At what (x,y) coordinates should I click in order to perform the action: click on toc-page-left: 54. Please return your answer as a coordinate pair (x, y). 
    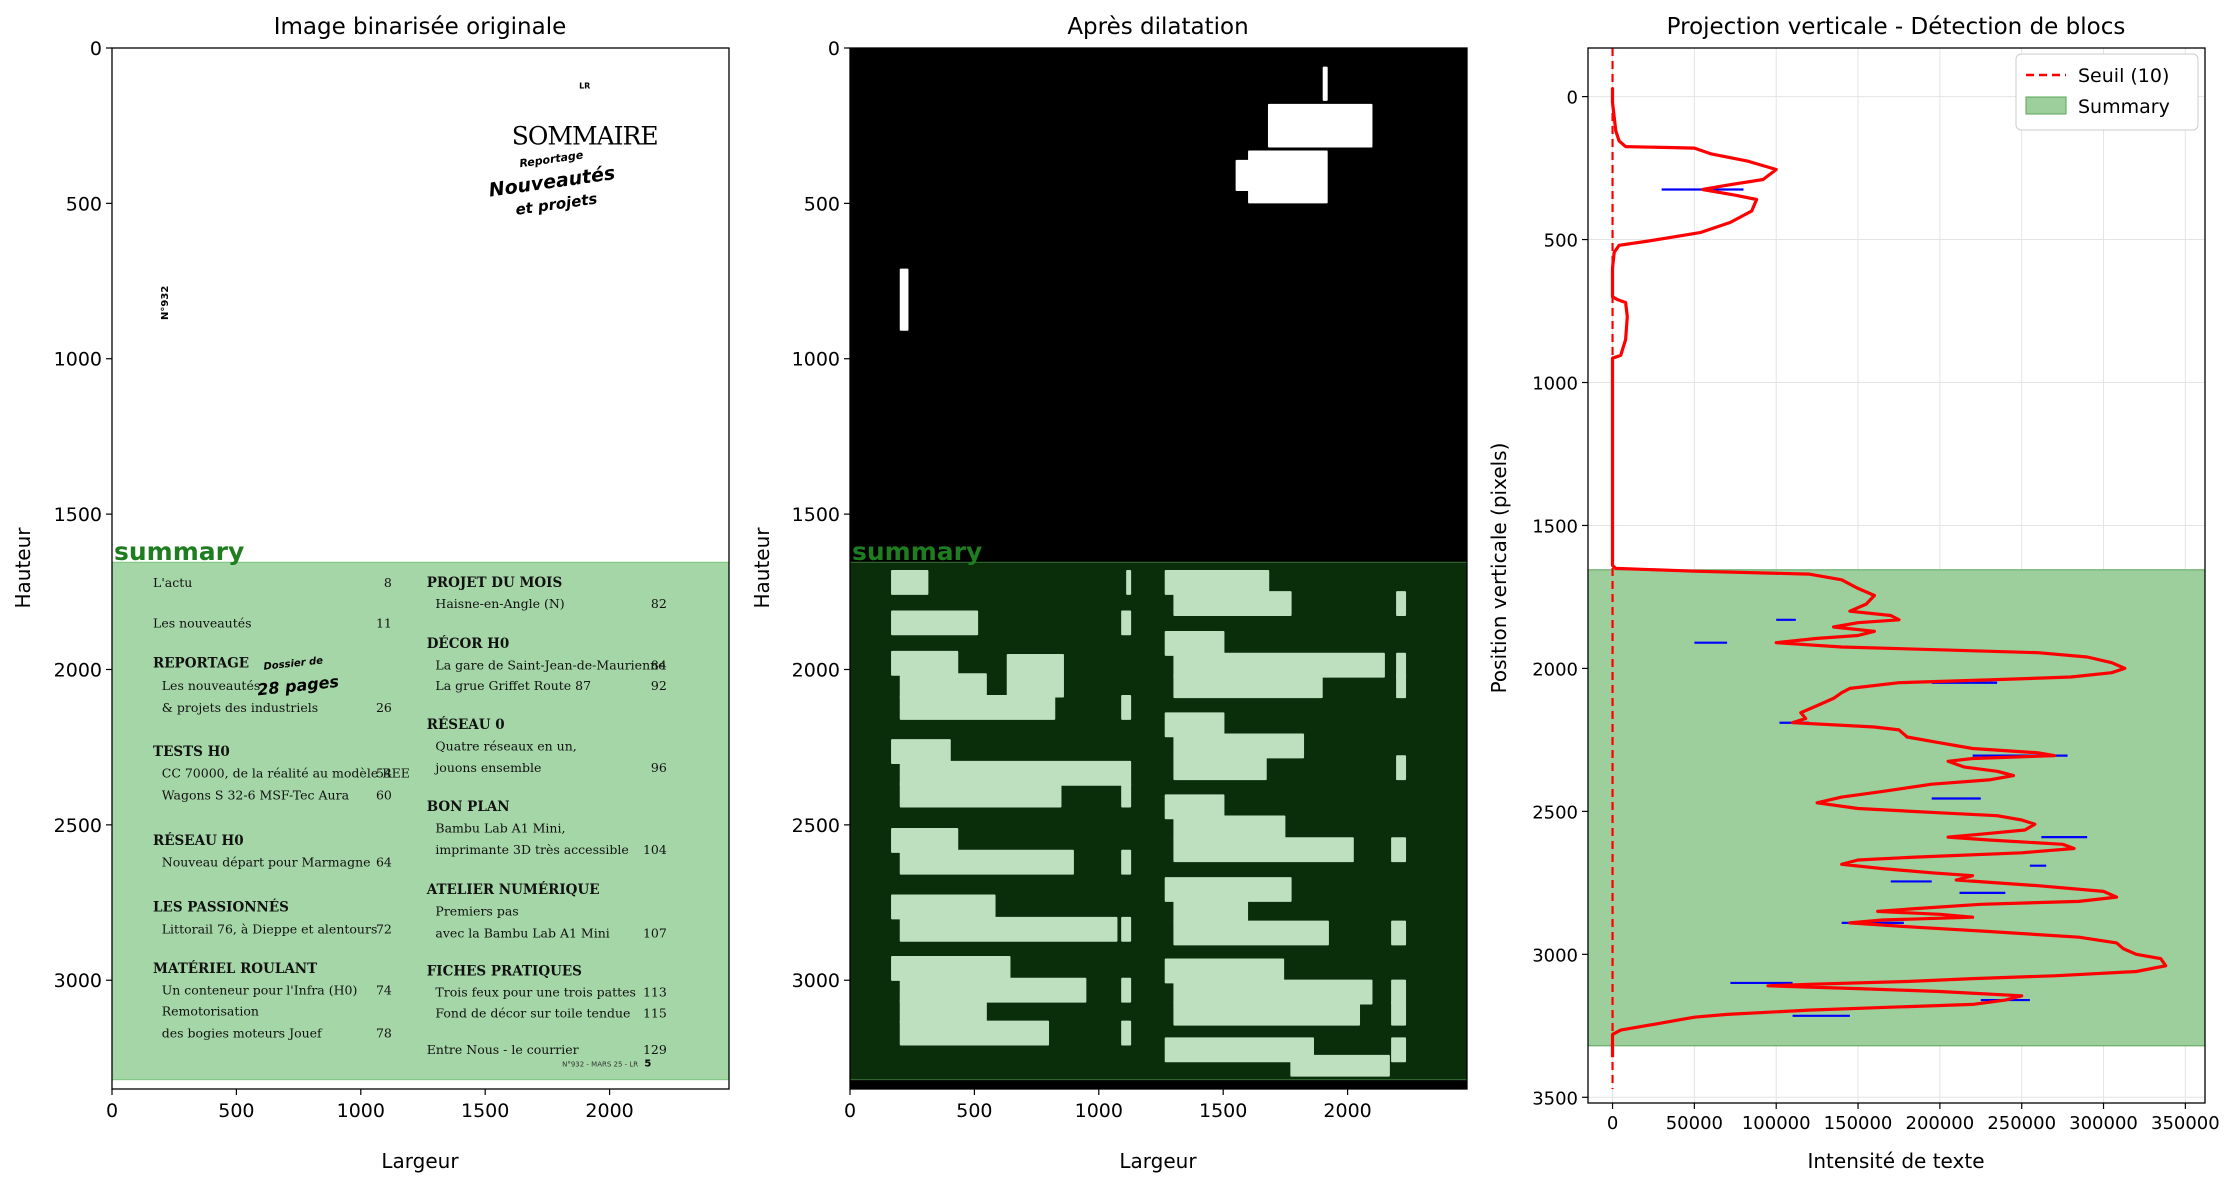
    Looking at the image, I should click on (384, 773).